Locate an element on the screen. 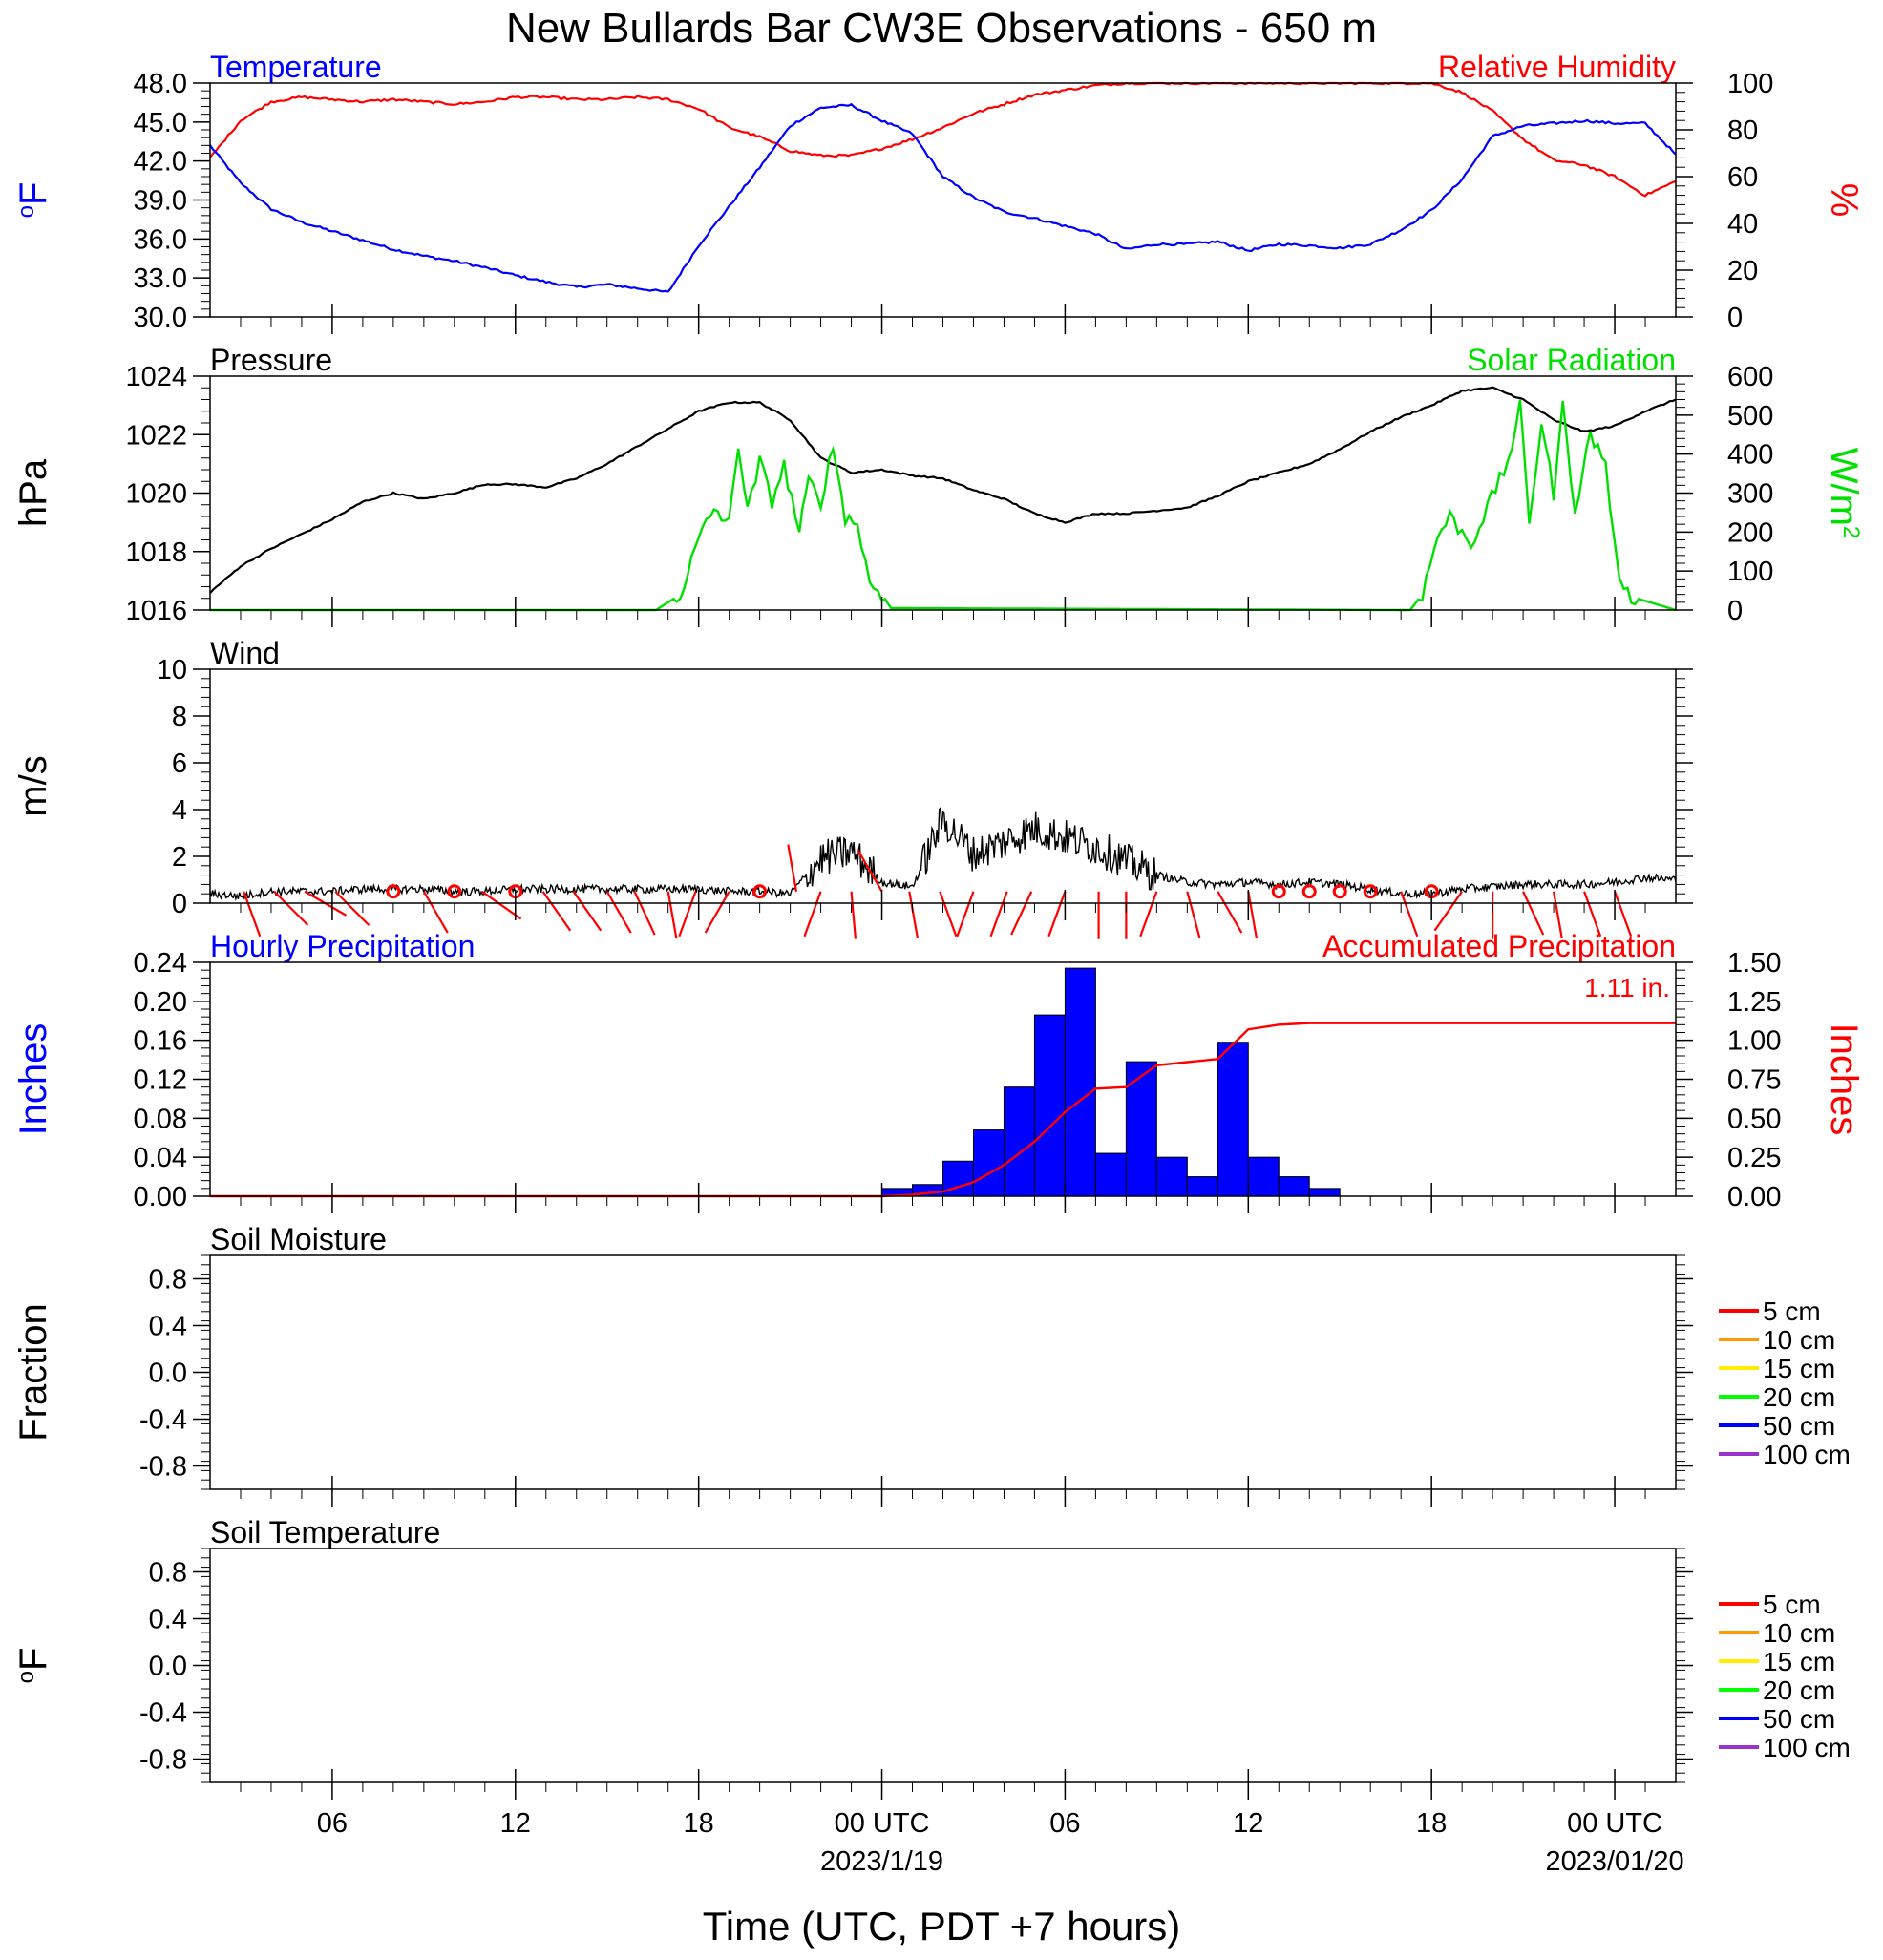 Image resolution: width=1883 pixels, height=1960 pixels. plot-area is located at coordinates (943, 499).